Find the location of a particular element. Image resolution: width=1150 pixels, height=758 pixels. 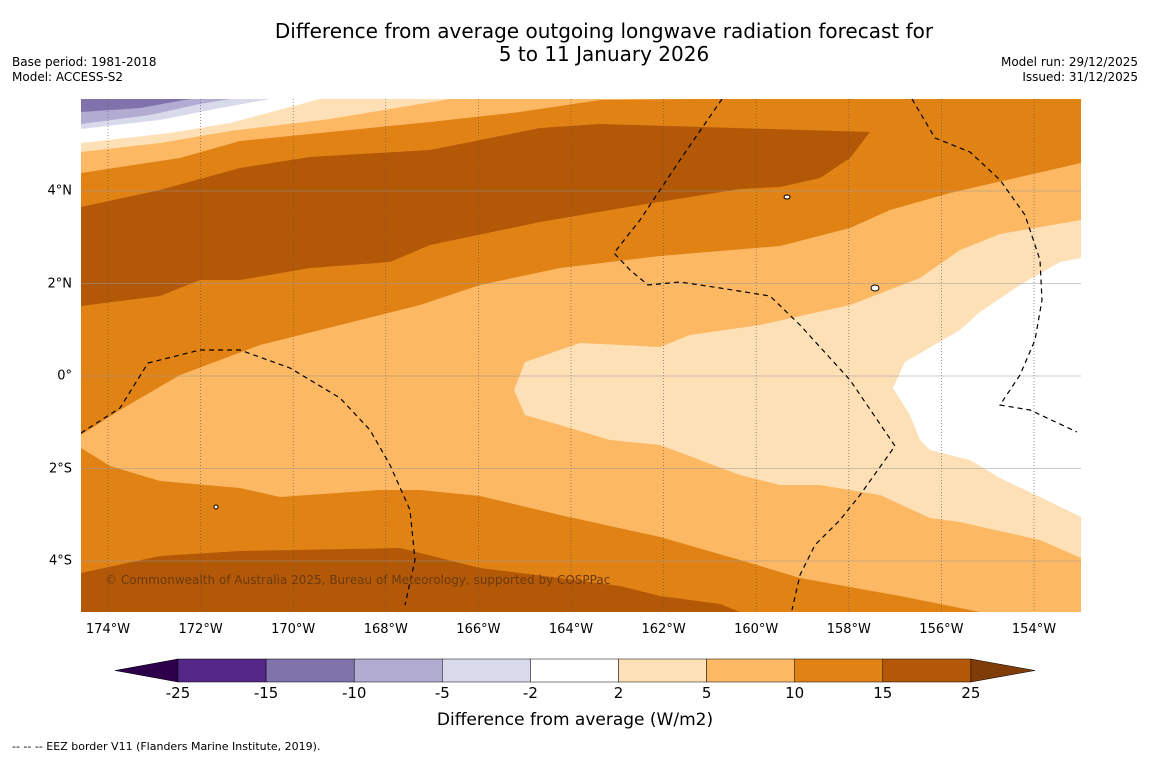

title-line-2: 5 to 11 January 2026 is located at coordinates (604, 54).